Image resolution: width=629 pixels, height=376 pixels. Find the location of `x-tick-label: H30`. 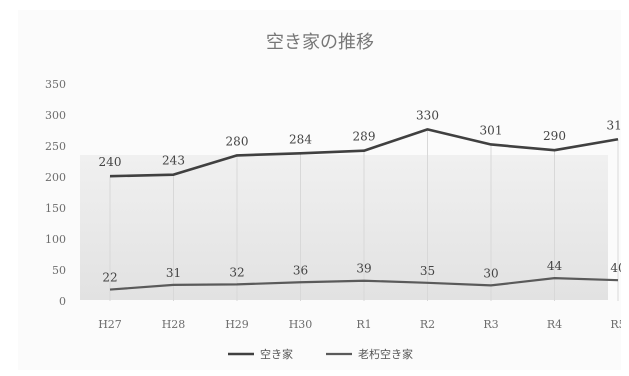

x-tick-label: H30 is located at coordinates (301, 324).